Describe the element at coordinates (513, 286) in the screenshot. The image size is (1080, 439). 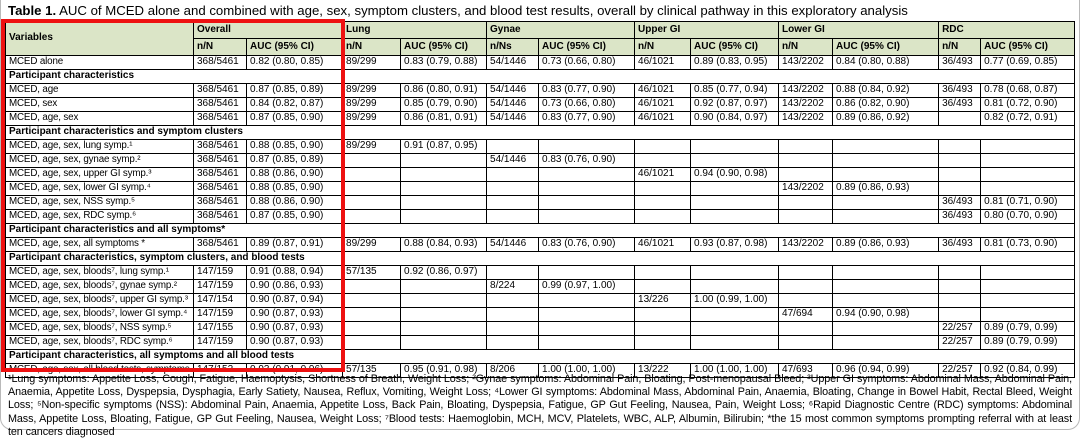
I see `n-value-cell: 8/224` at that location.